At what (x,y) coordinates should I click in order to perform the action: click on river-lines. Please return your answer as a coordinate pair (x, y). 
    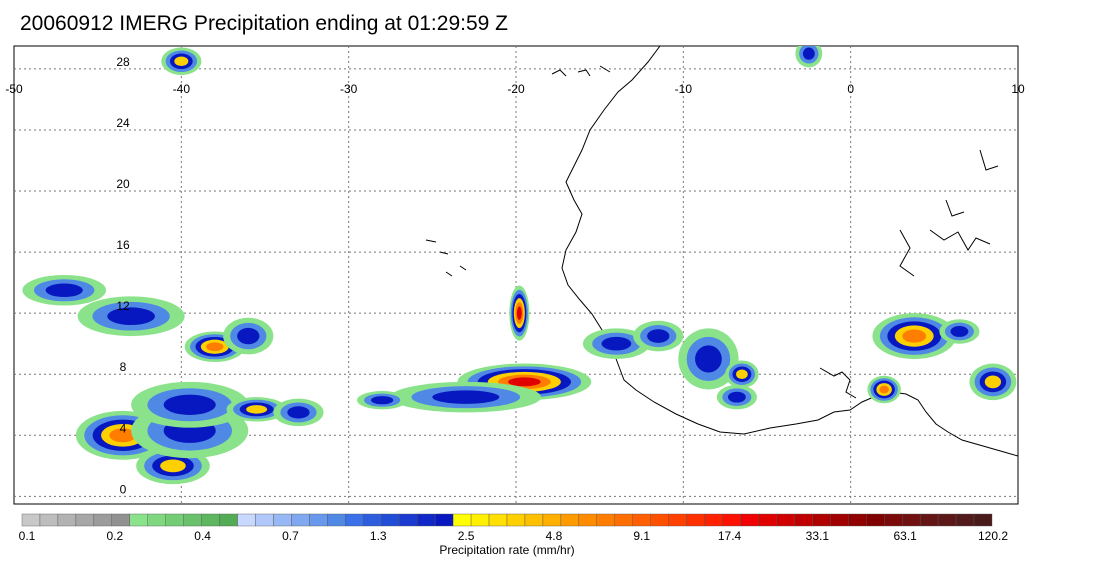
    Looking at the image, I should click on (949, 213).